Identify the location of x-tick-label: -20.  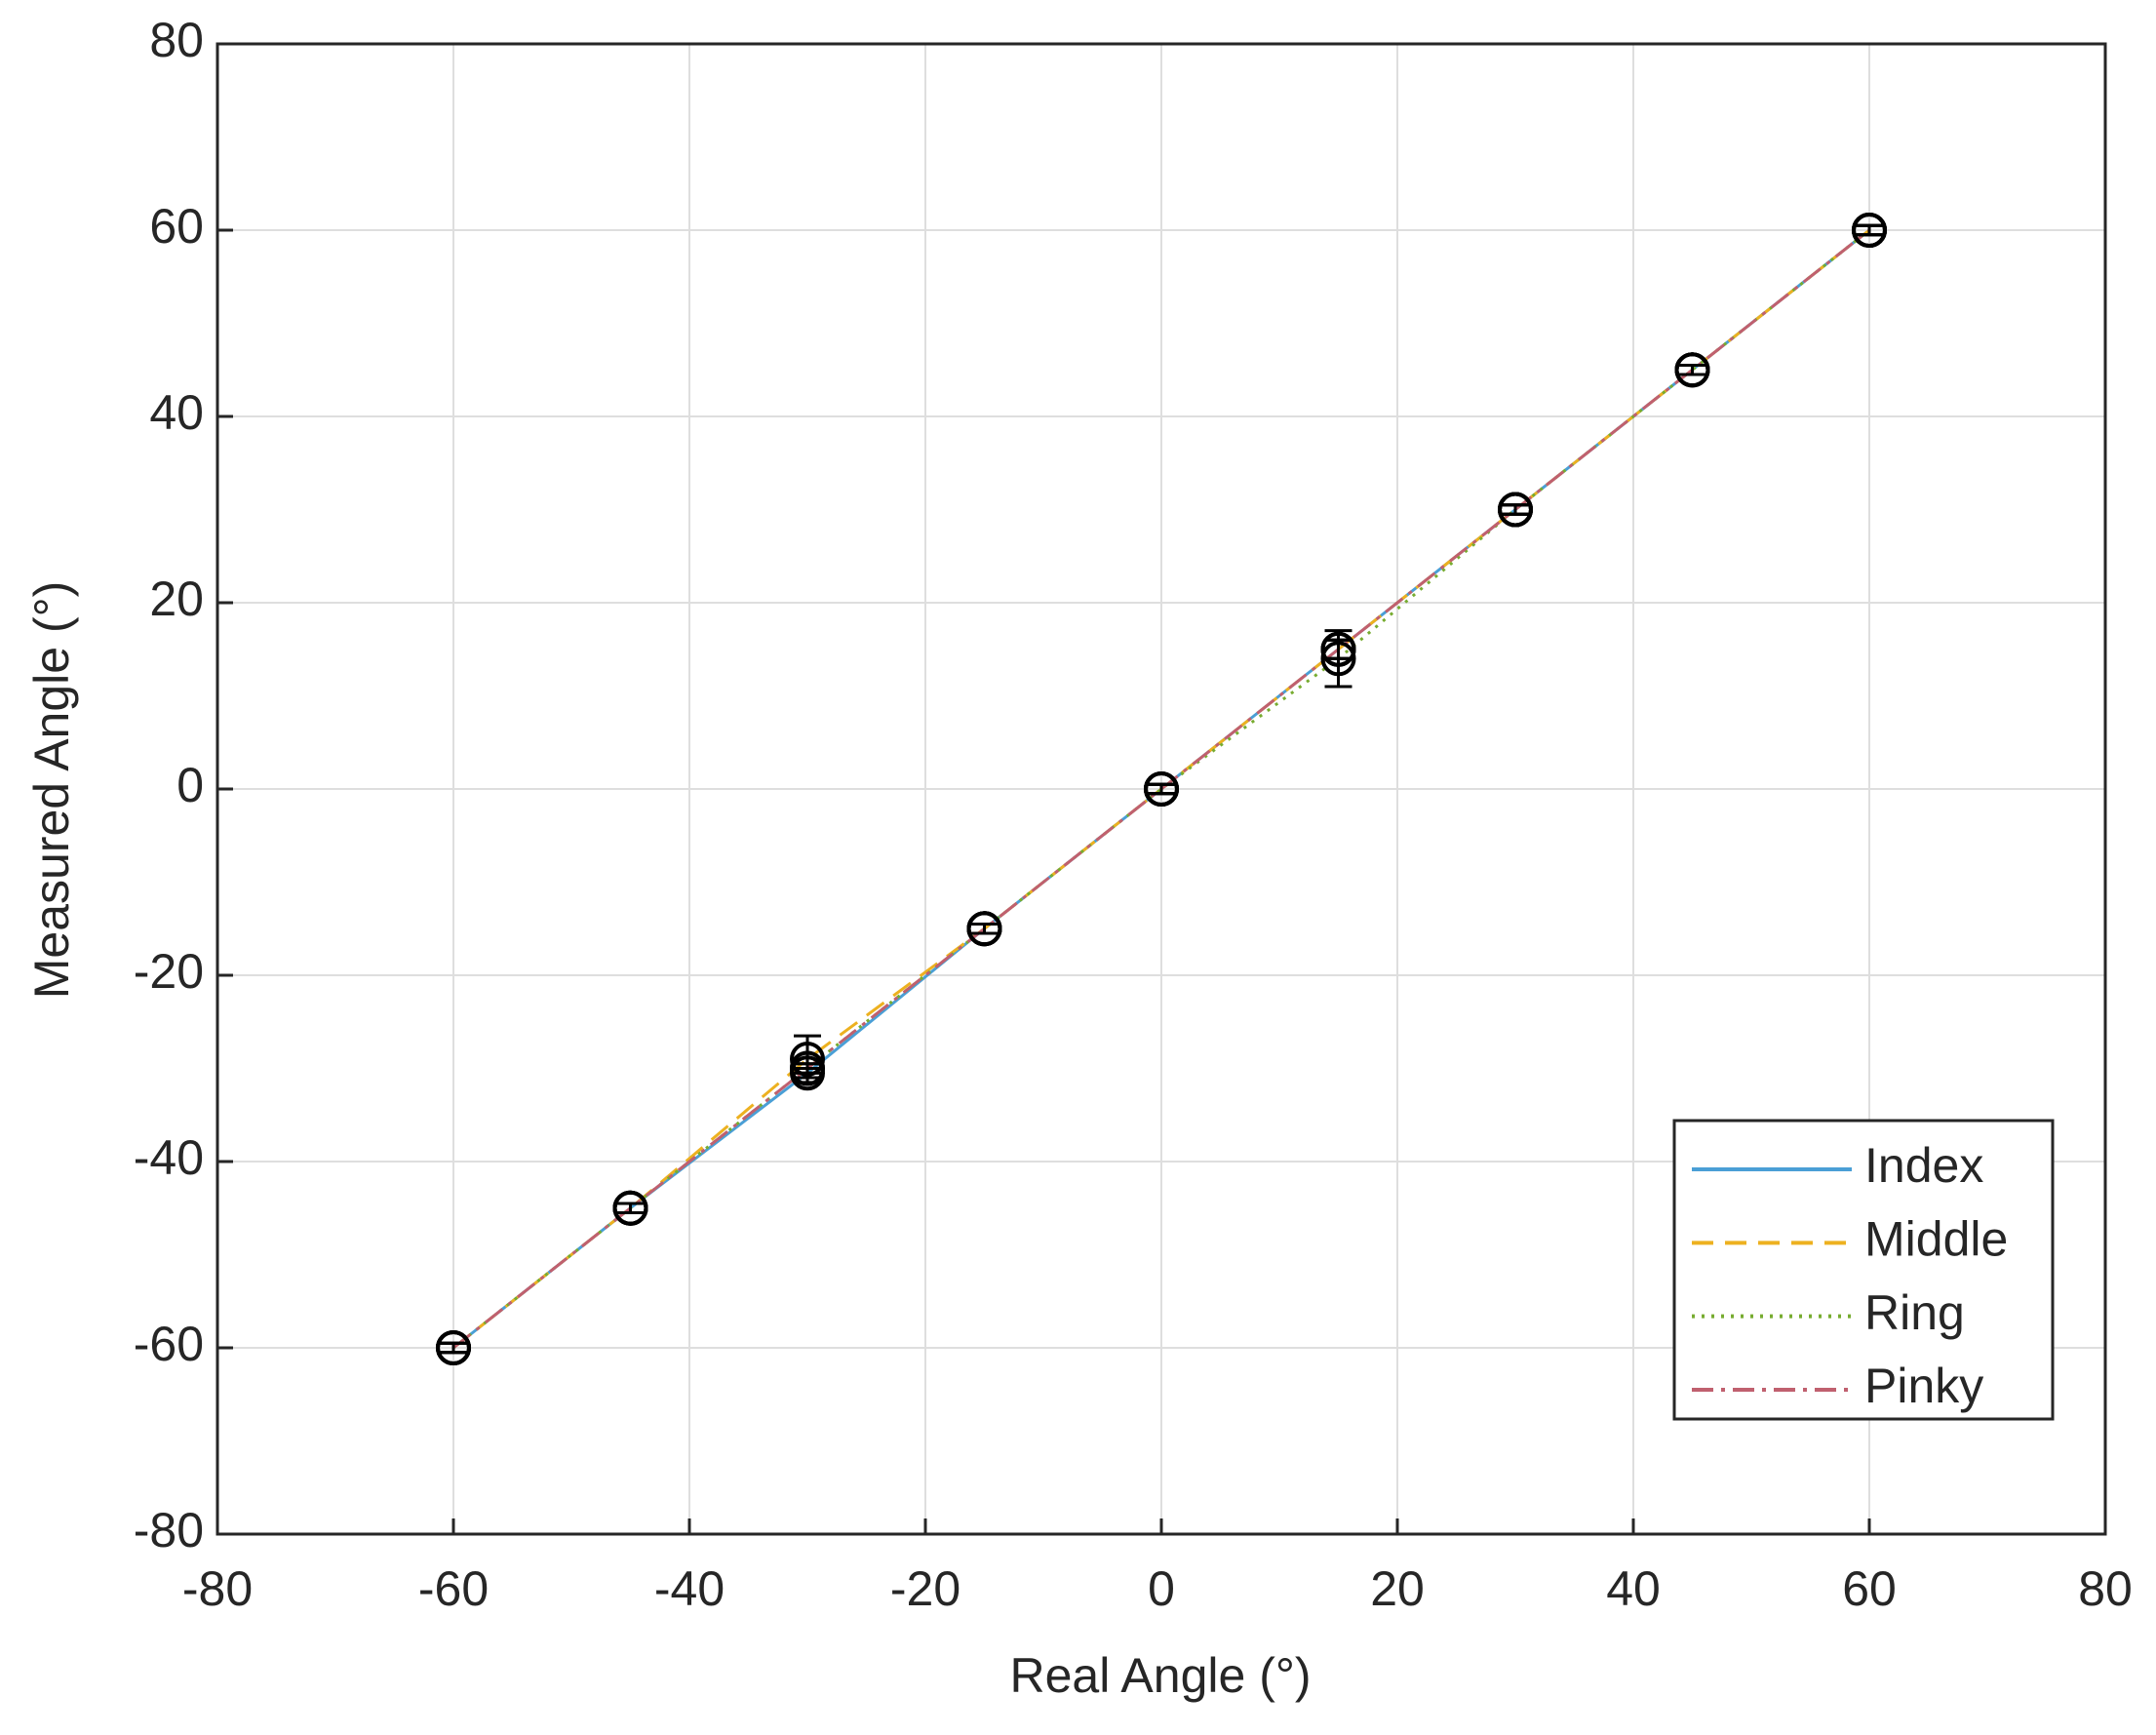
(925, 1588).